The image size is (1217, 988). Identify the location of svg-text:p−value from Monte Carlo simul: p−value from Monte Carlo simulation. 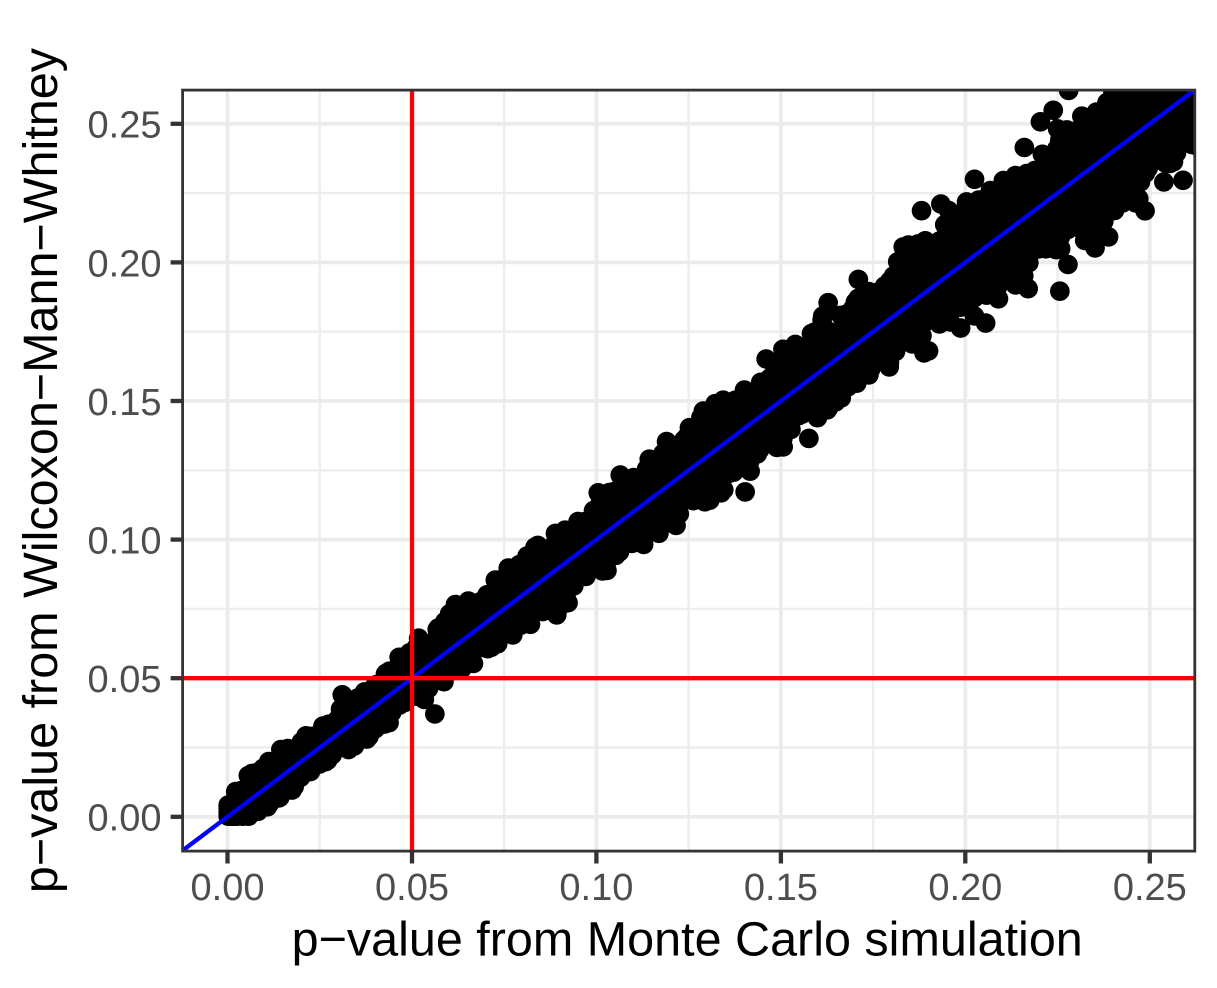
(687, 940).